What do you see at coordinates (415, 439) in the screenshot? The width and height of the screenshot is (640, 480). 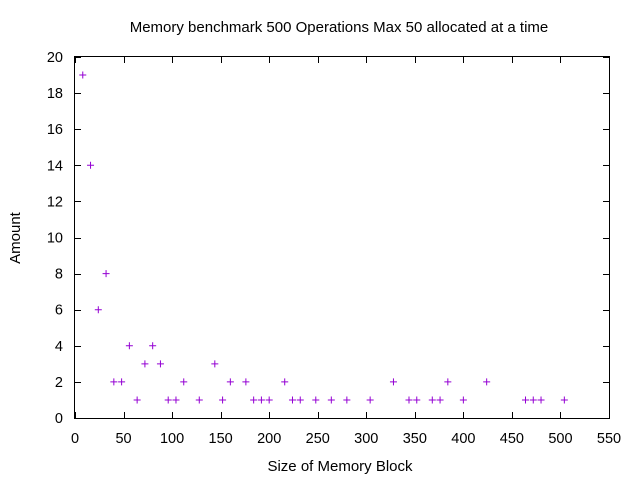 I see `x-tick-label: 350` at bounding box center [415, 439].